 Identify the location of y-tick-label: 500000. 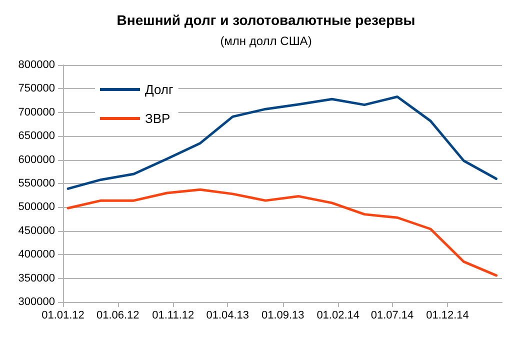
(36, 207).